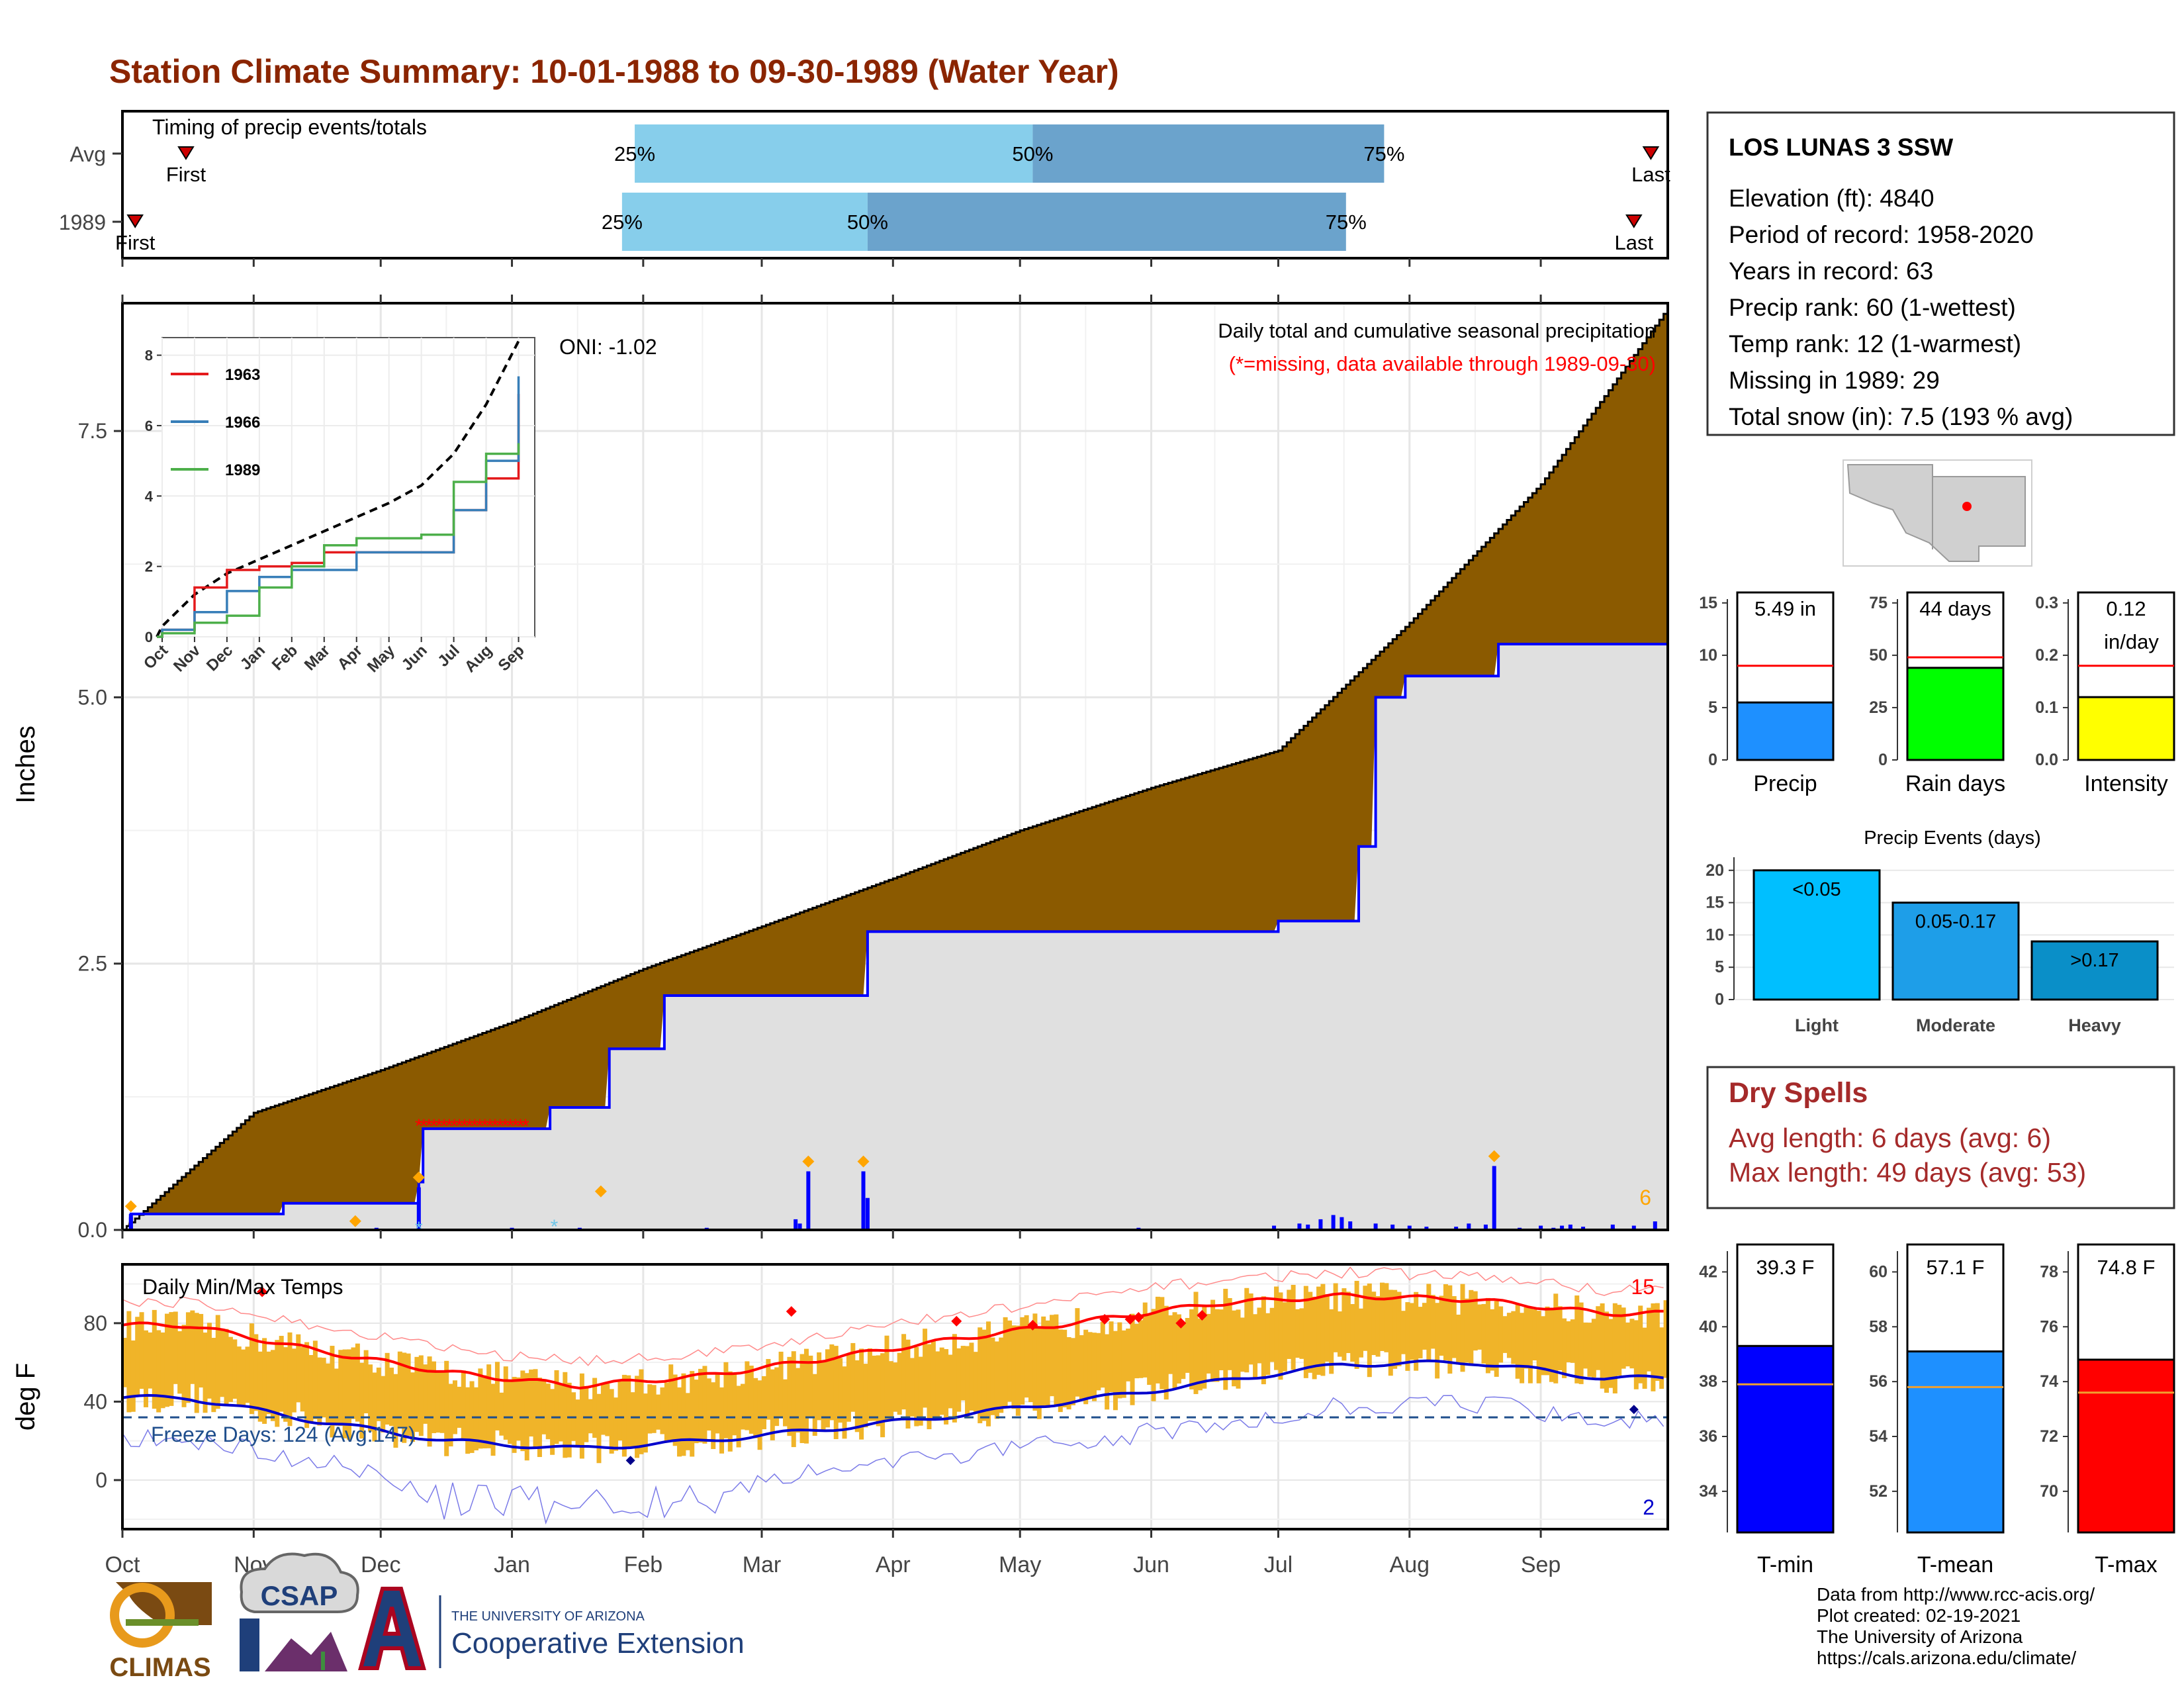  What do you see at coordinates (162, 1622) in the screenshot?
I see `climas-emblem-bar` at bounding box center [162, 1622].